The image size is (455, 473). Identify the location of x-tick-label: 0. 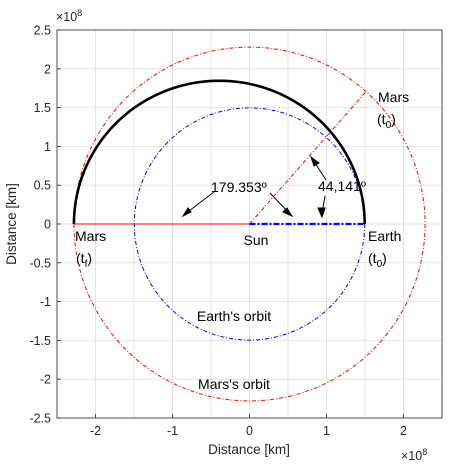
(249, 431).